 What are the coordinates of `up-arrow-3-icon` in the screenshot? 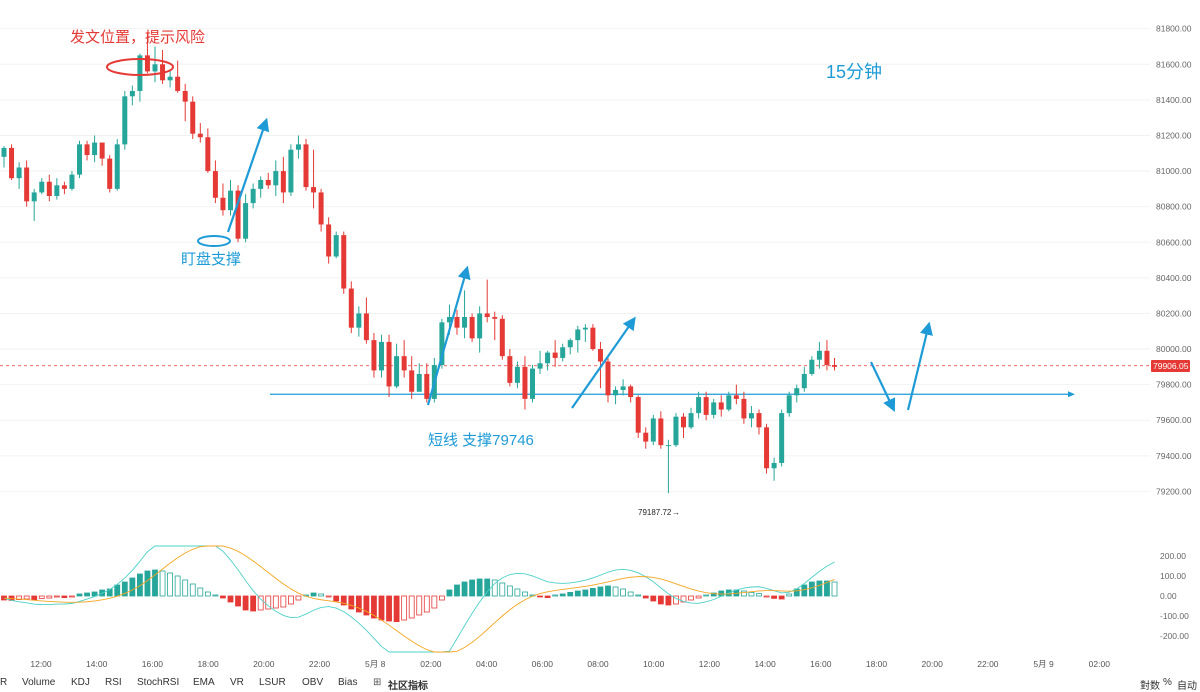 It's located at (603, 362).